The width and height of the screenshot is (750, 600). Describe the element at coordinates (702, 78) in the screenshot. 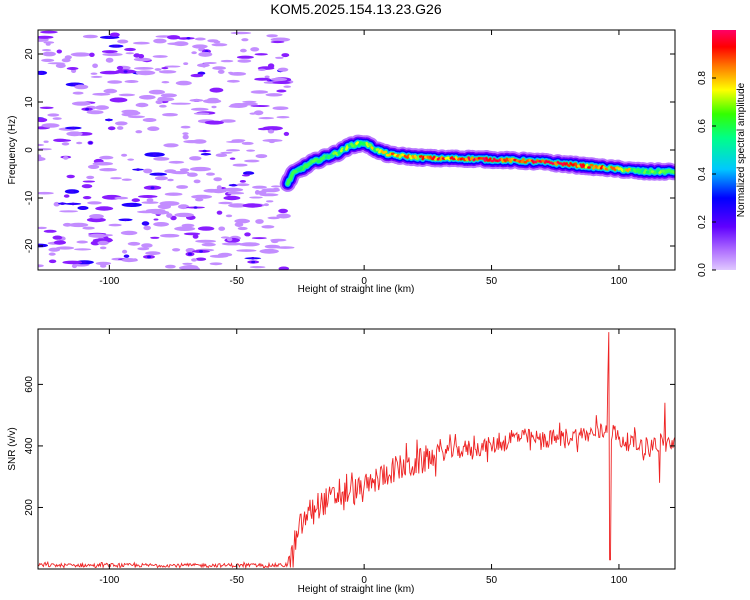

I see `colorbar-tick-label: 0.8` at that location.